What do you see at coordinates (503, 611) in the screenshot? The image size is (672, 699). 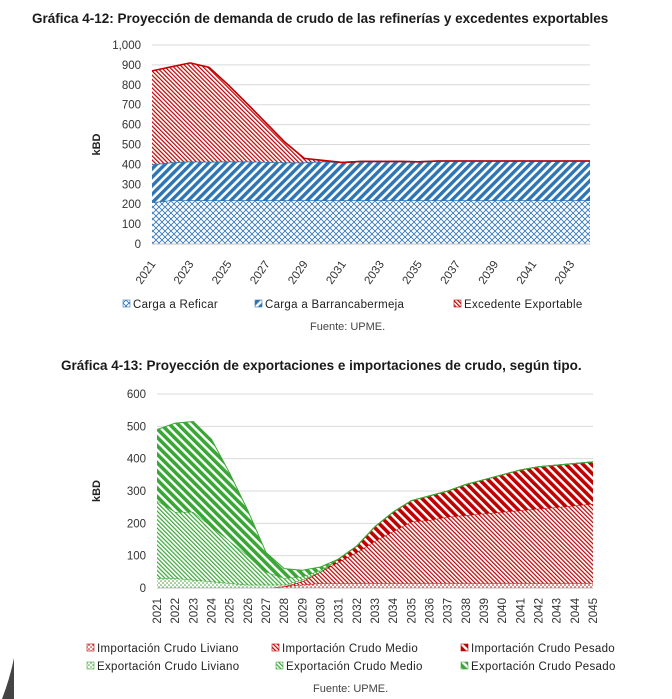 I see `x-tick-label: 2040` at bounding box center [503, 611].